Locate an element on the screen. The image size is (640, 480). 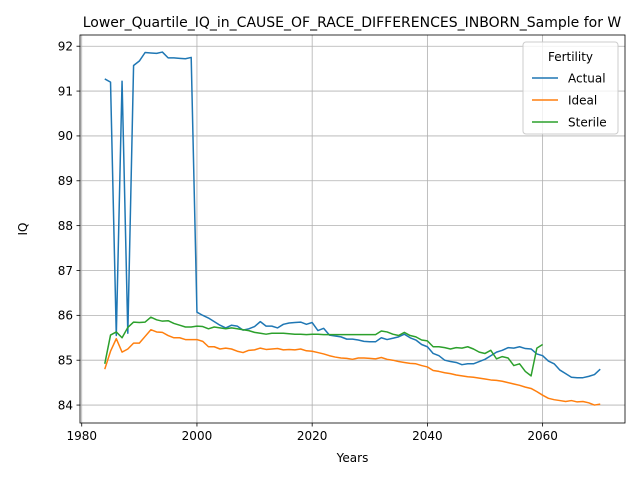
x-tick-label: 1980 is located at coordinates (81, 436).